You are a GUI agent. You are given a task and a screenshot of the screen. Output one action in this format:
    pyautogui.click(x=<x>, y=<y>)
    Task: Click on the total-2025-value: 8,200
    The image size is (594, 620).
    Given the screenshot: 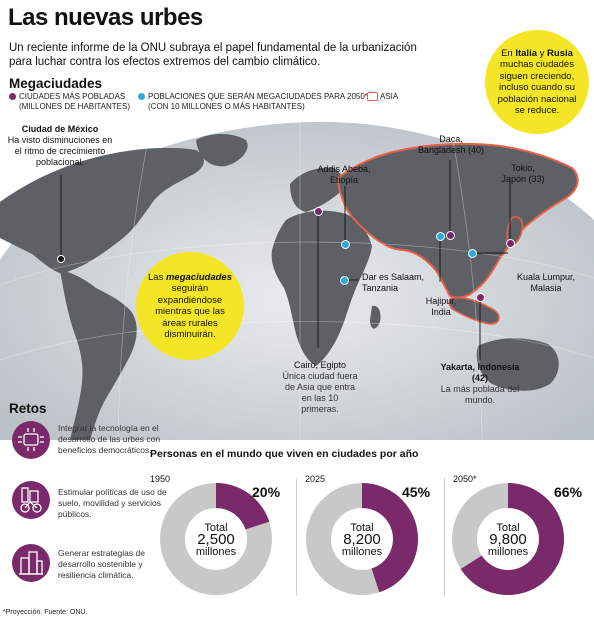 What is the action you would take?
    pyautogui.click(x=362, y=539)
    